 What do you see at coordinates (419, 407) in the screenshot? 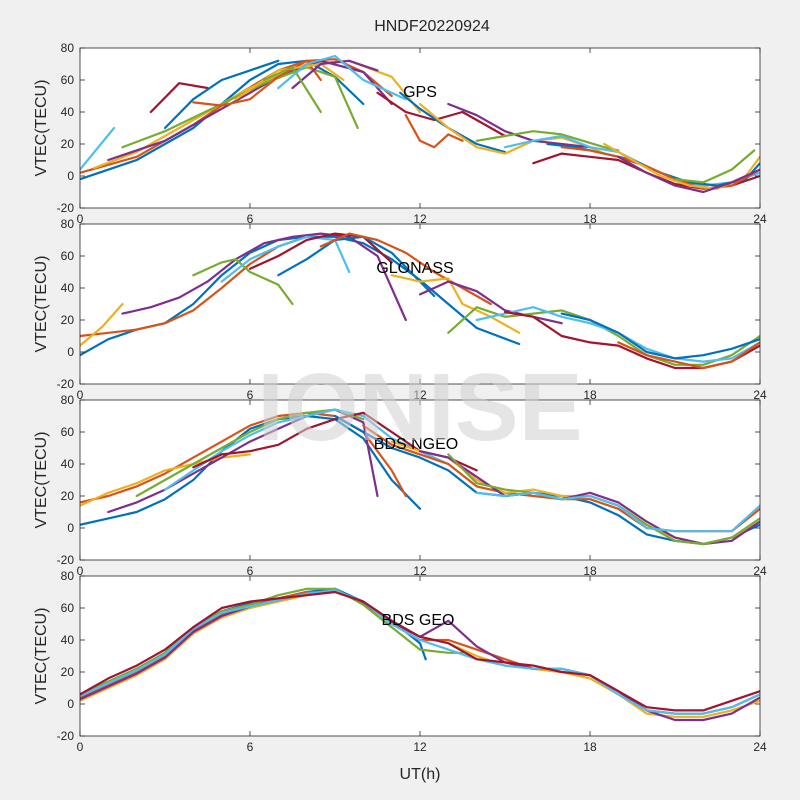
I see `watermark: IONISE` at bounding box center [419, 407].